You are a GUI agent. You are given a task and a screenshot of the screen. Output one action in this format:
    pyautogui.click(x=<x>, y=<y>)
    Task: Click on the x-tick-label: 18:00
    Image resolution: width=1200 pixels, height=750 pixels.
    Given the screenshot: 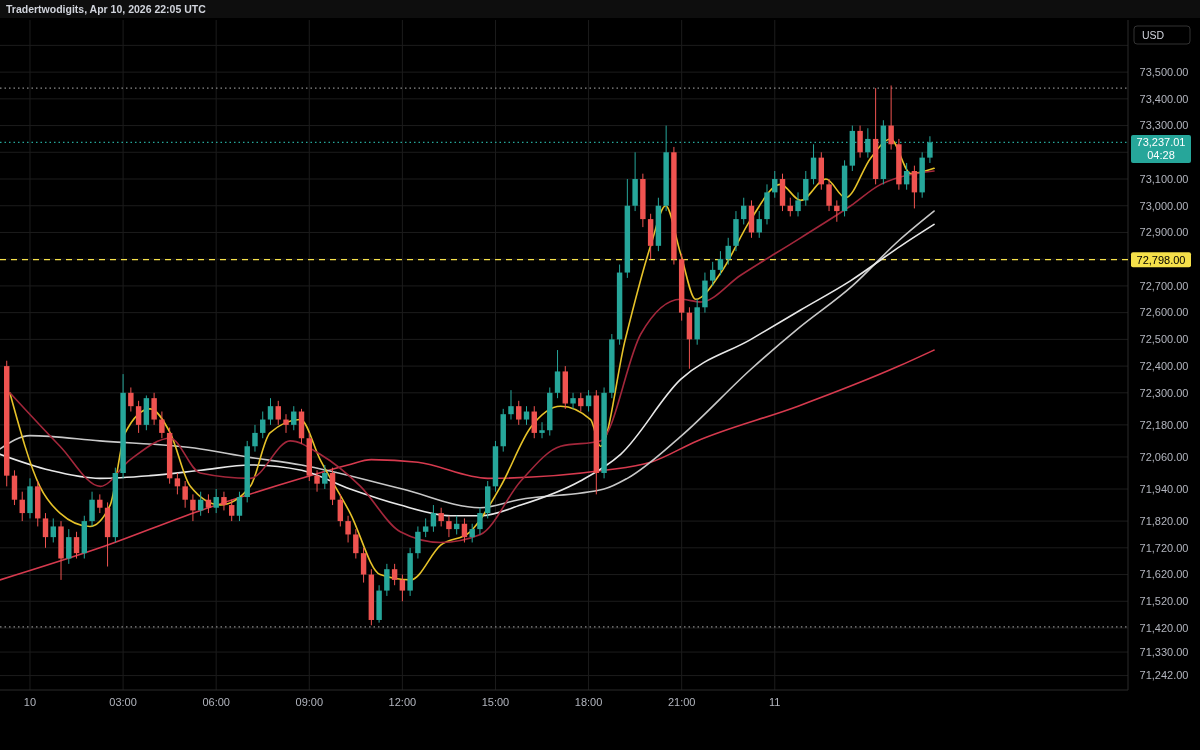 What is the action you would take?
    pyautogui.click(x=588, y=702)
    